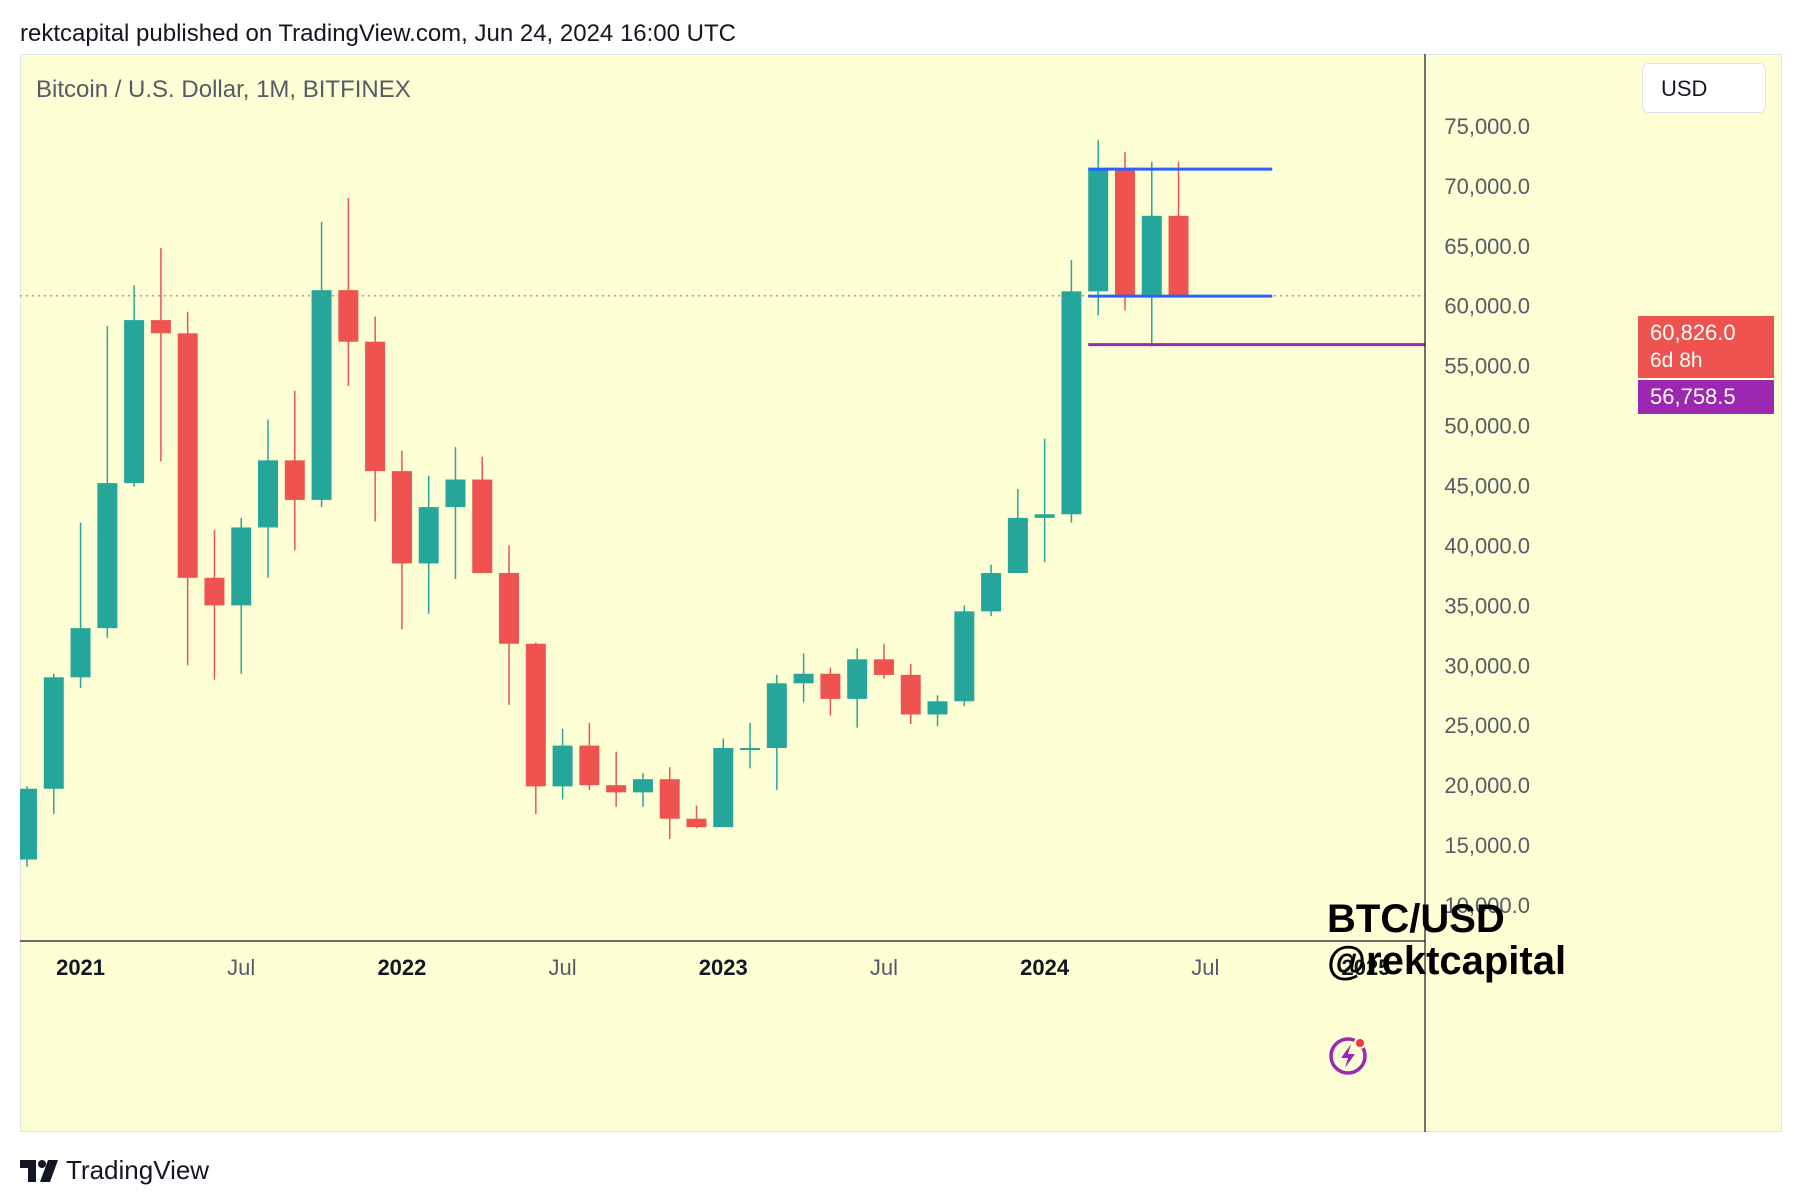 The image size is (1794, 1202). What do you see at coordinates (1706, 397) in the screenshot?
I see `support-level-badge: 56,758.5` at bounding box center [1706, 397].